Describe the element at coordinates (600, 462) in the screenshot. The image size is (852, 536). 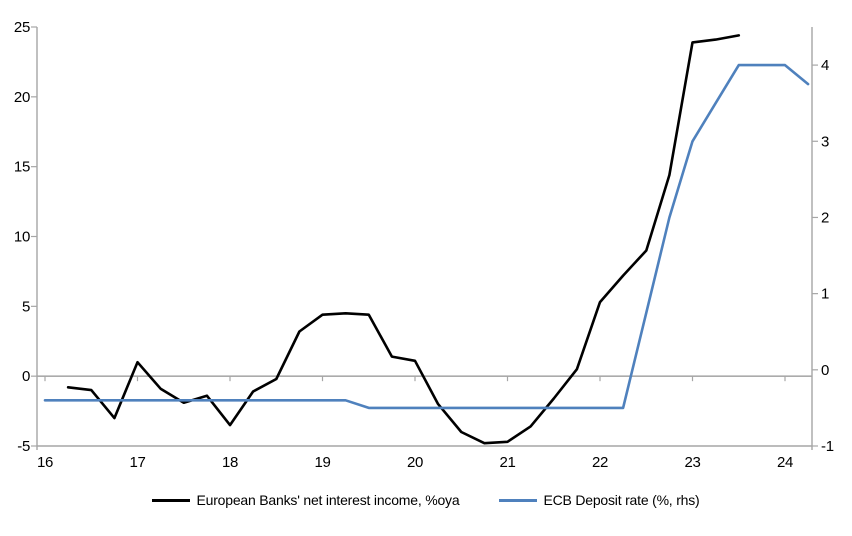
I see `x-axis-tick-label: 22` at that location.